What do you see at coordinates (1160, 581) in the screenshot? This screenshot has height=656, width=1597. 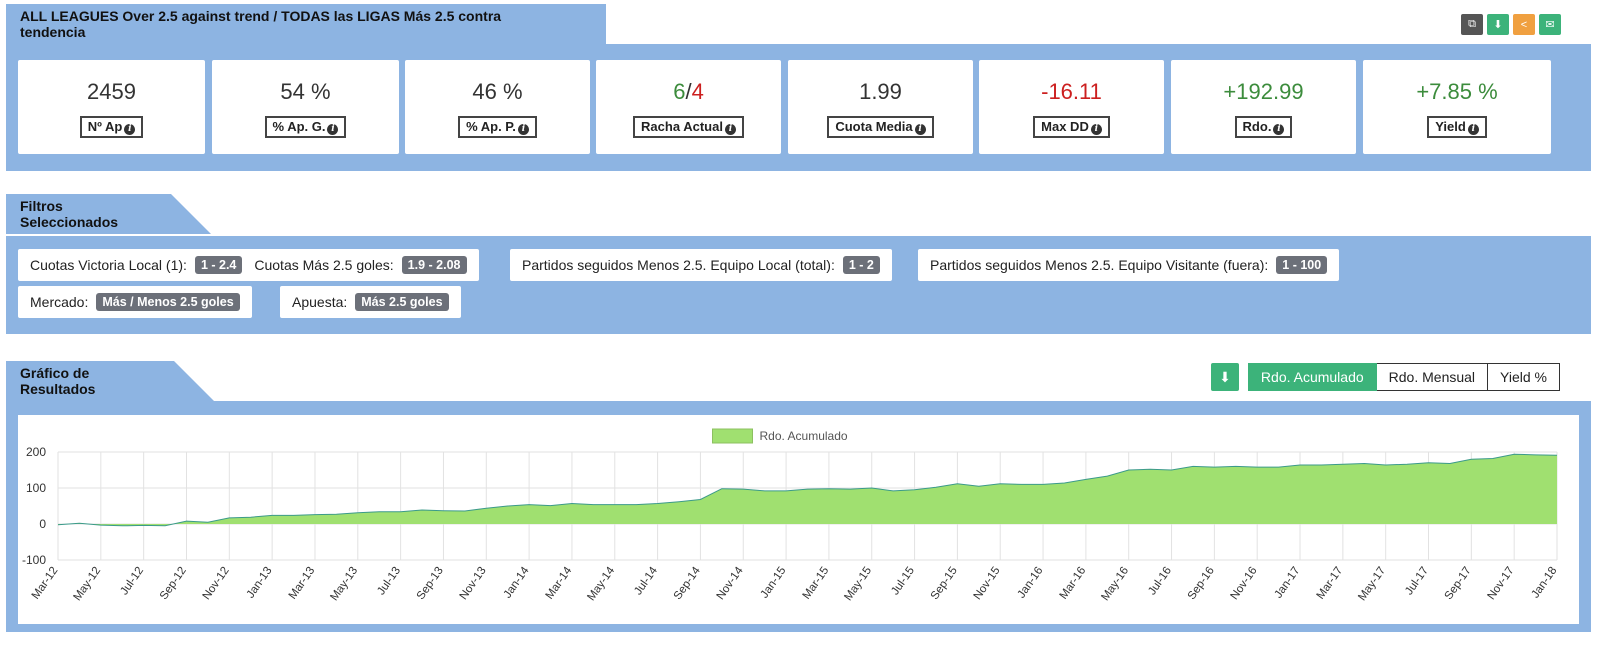 I see `x-tick-label: Jul-16` at bounding box center [1160, 581].